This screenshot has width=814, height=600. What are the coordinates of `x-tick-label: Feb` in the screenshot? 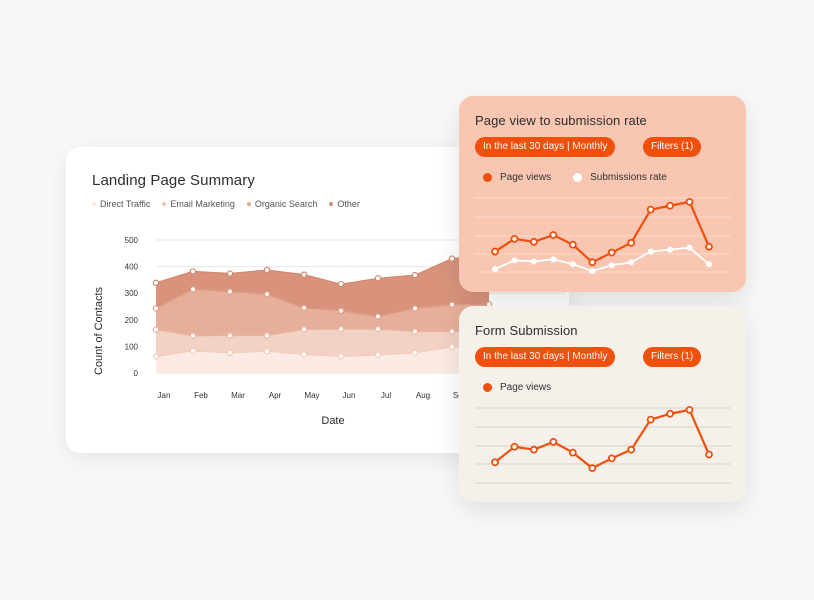 It's located at (201, 395).